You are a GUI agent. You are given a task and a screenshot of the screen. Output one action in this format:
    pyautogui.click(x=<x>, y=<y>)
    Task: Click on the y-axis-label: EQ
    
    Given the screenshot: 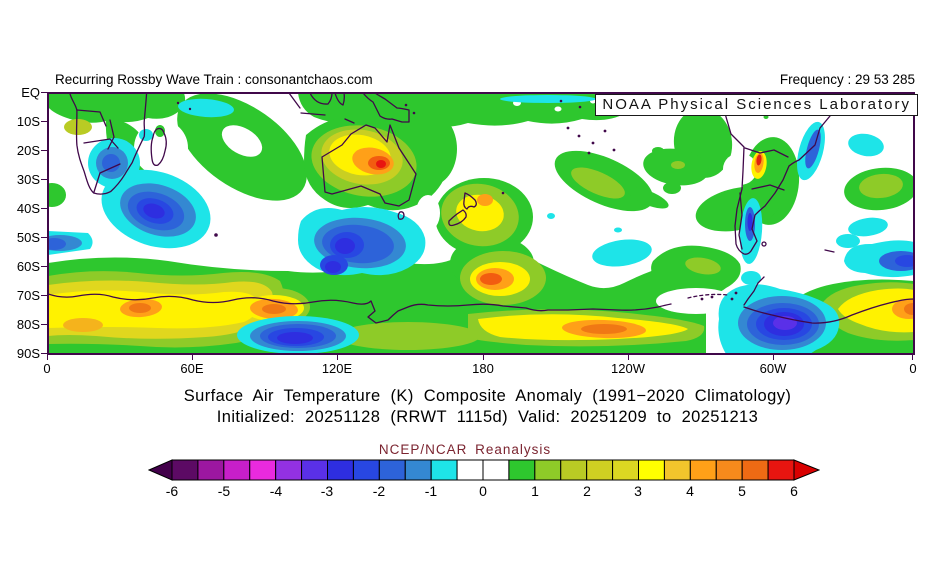 What is the action you would take?
    pyautogui.click(x=30, y=92)
    